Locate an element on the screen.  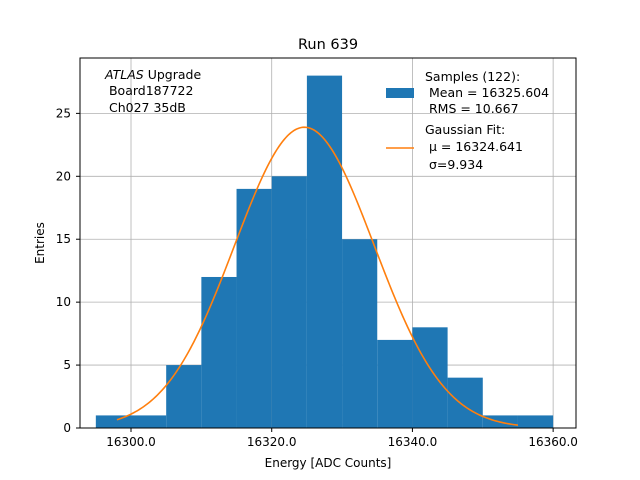
y-axis-ticks: 0 5 10 15 20 25 is located at coordinates (68, 270).